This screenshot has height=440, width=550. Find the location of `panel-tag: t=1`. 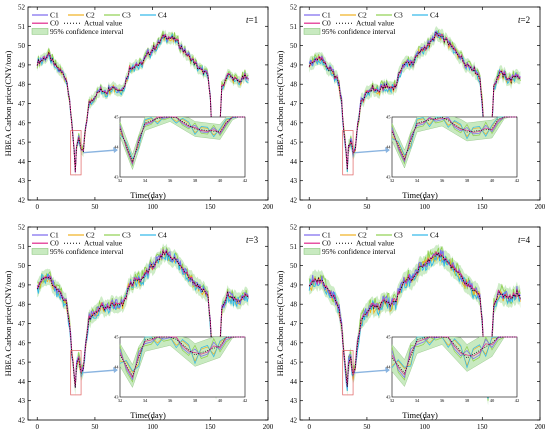

panel-tag: t=1 is located at coordinates (252, 20).